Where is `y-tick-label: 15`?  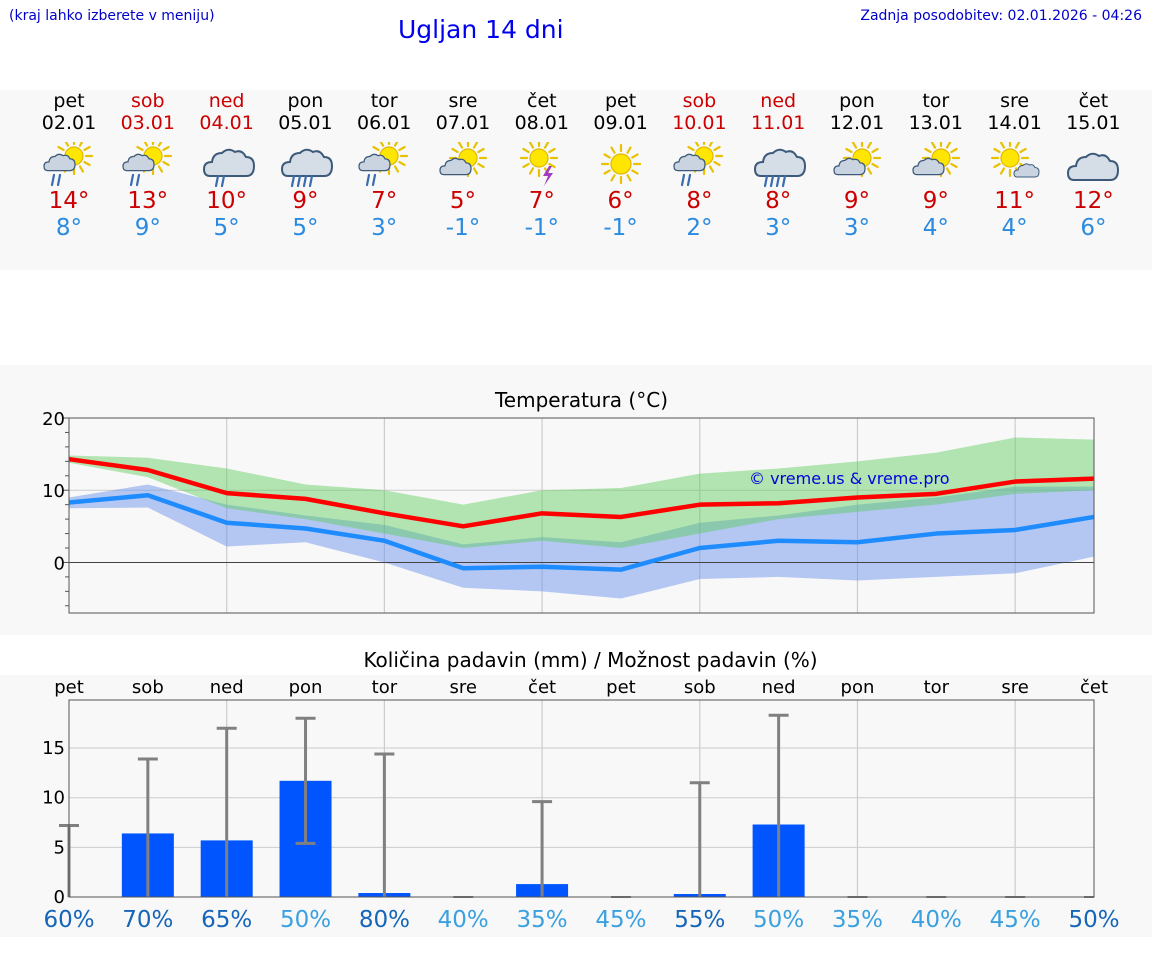 y-tick-label: 15 is located at coordinates (53, 748).